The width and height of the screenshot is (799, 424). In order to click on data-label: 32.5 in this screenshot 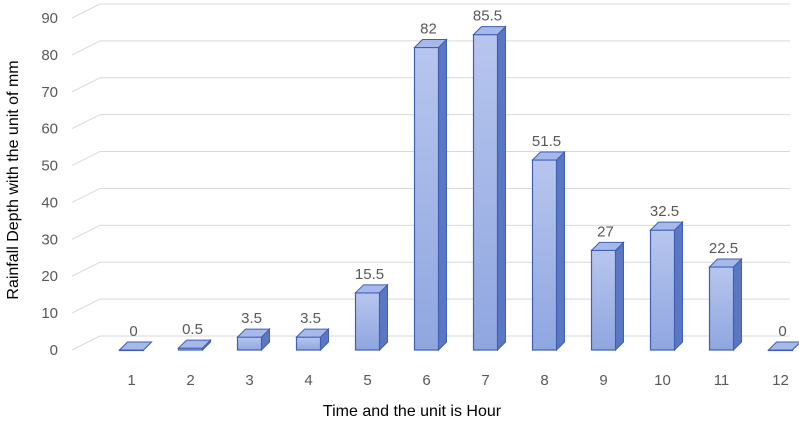, I will do `click(664, 211)`.